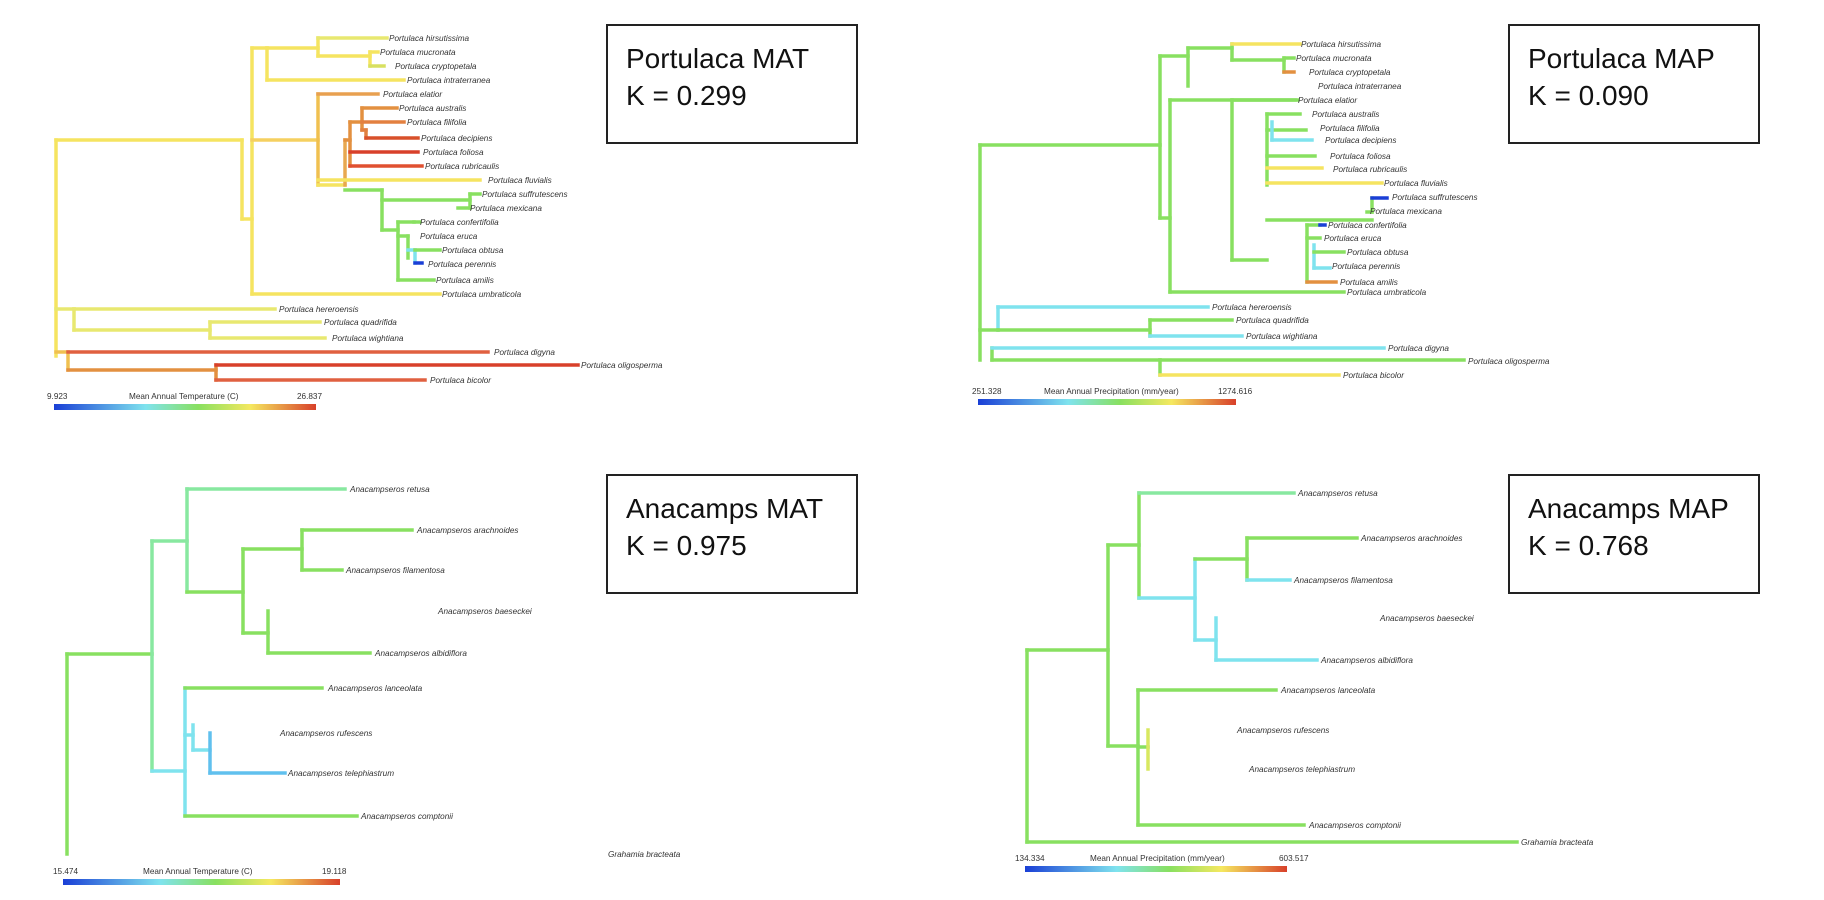  Describe the element at coordinates (725, 508) in the screenshot. I see `panel-title: Anacamps MAT` at that location.